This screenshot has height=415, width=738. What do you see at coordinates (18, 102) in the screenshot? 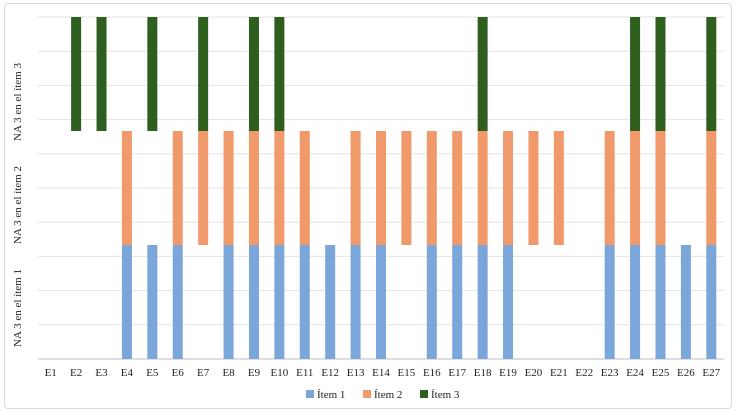
I see `y-label-item-3: NA 3 en el ítem 3` at bounding box center [18, 102].